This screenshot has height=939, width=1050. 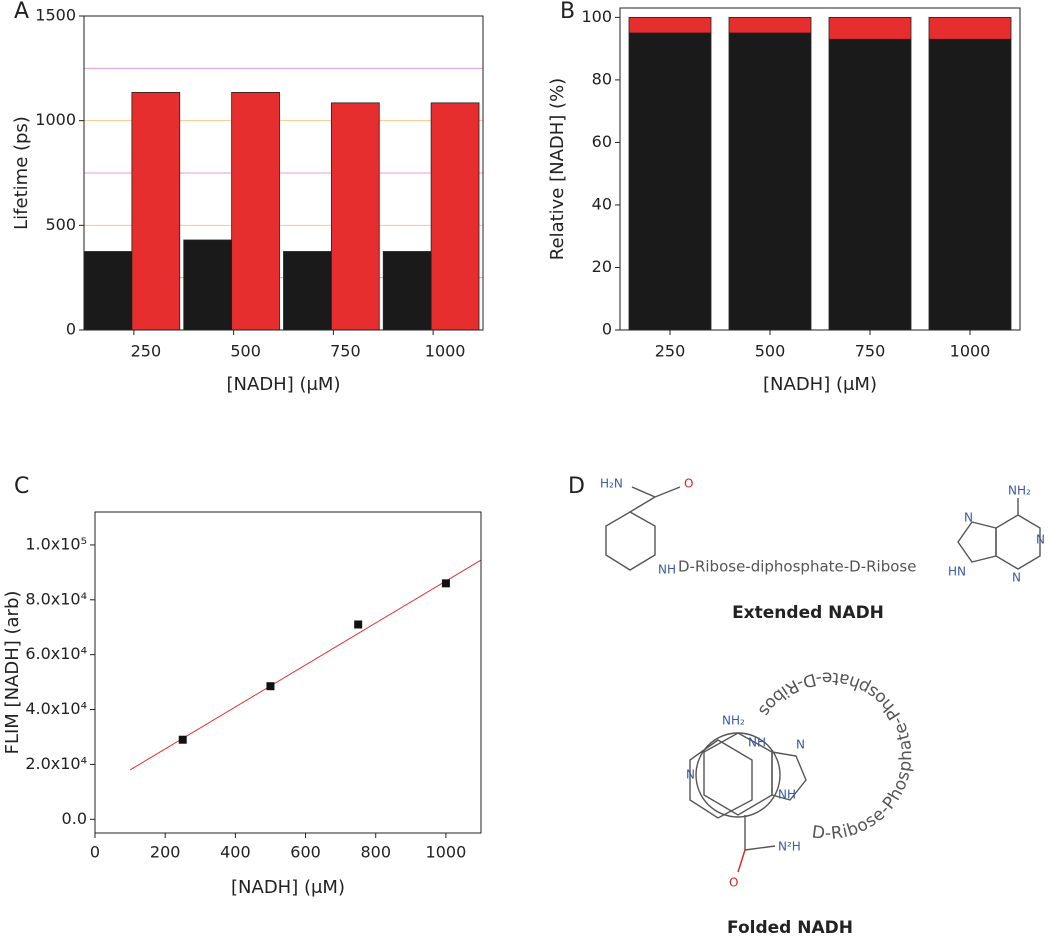 What do you see at coordinates (630, 541) in the screenshot?
I see `pyridine-ring` at bounding box center [630, 541].